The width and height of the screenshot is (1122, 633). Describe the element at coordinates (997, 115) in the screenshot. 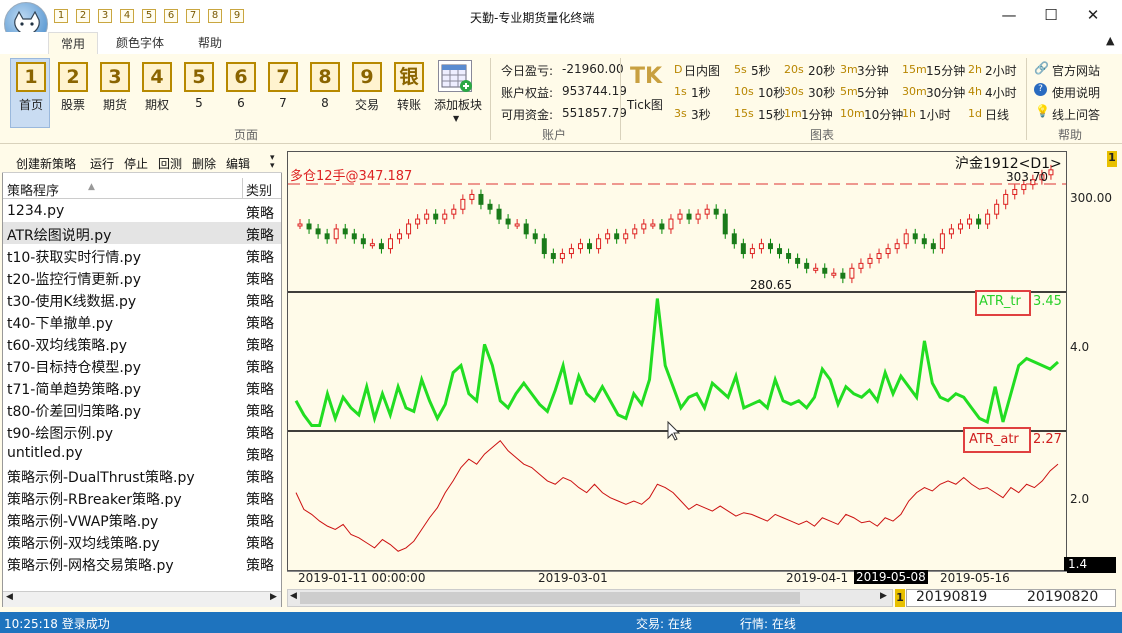

I see `timeframe-1d-button: 日线` at that location.